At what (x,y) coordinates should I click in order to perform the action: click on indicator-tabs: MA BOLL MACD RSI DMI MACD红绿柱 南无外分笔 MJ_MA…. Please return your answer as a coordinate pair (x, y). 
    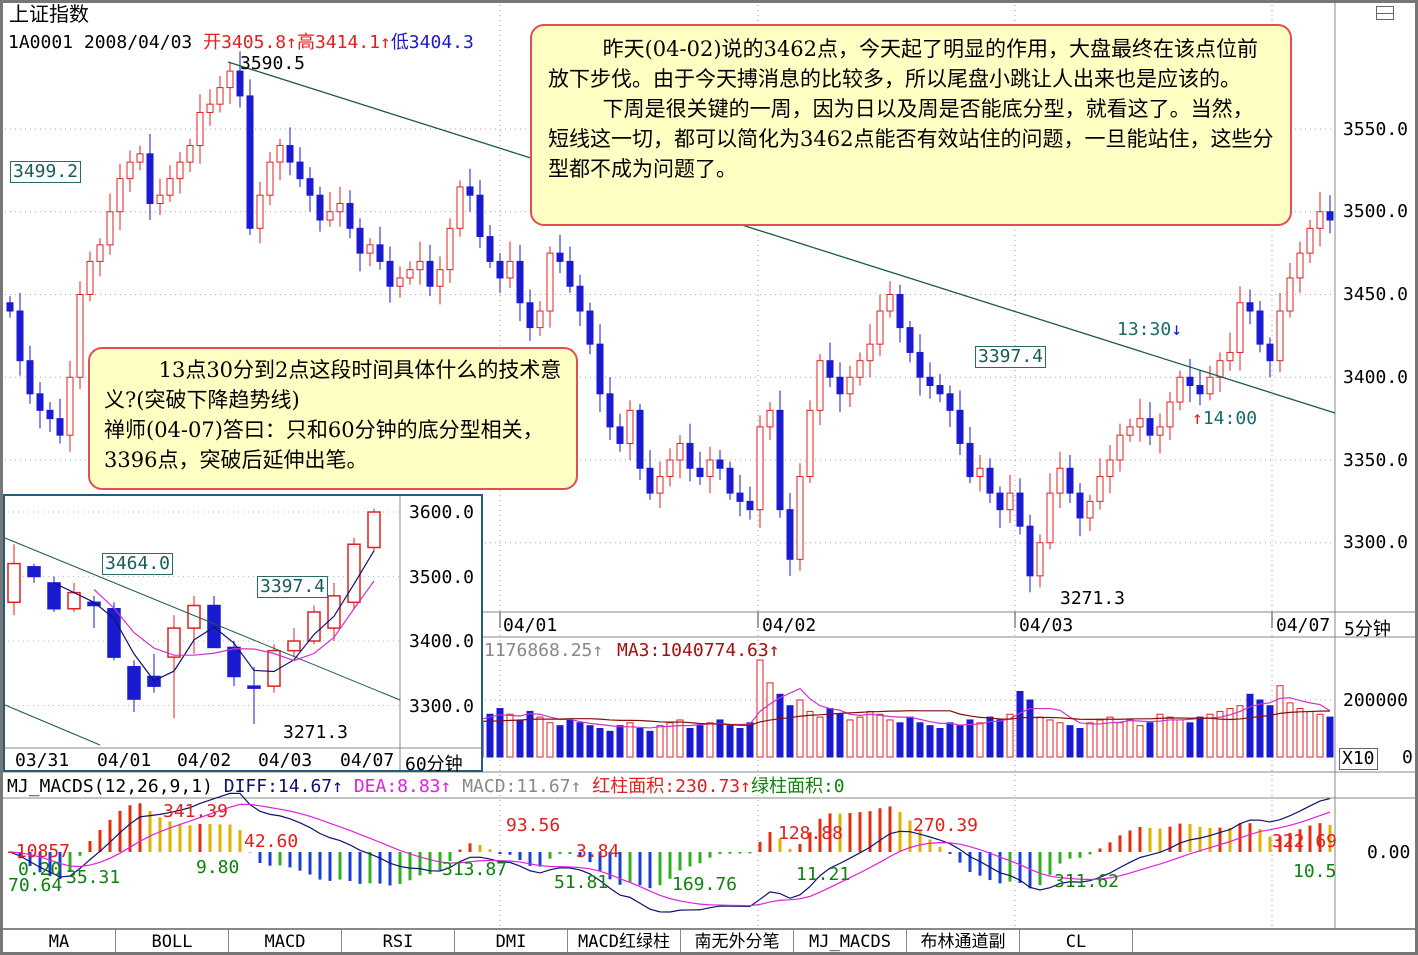
    Looking at the image, I should click on (709, 940).